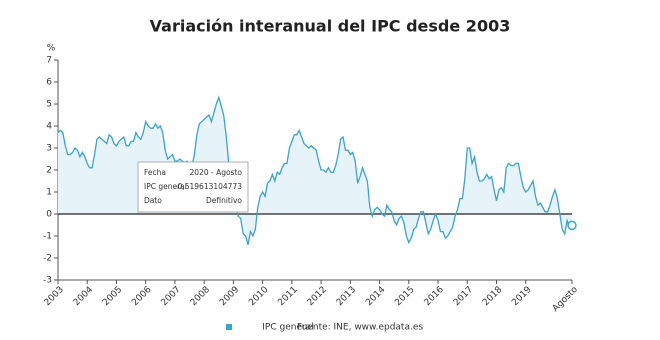 This screenshot has width=660, height=340. Describe the element at coordinates (229, 327) in the screenshot. I see `legend-swatch` at that location.